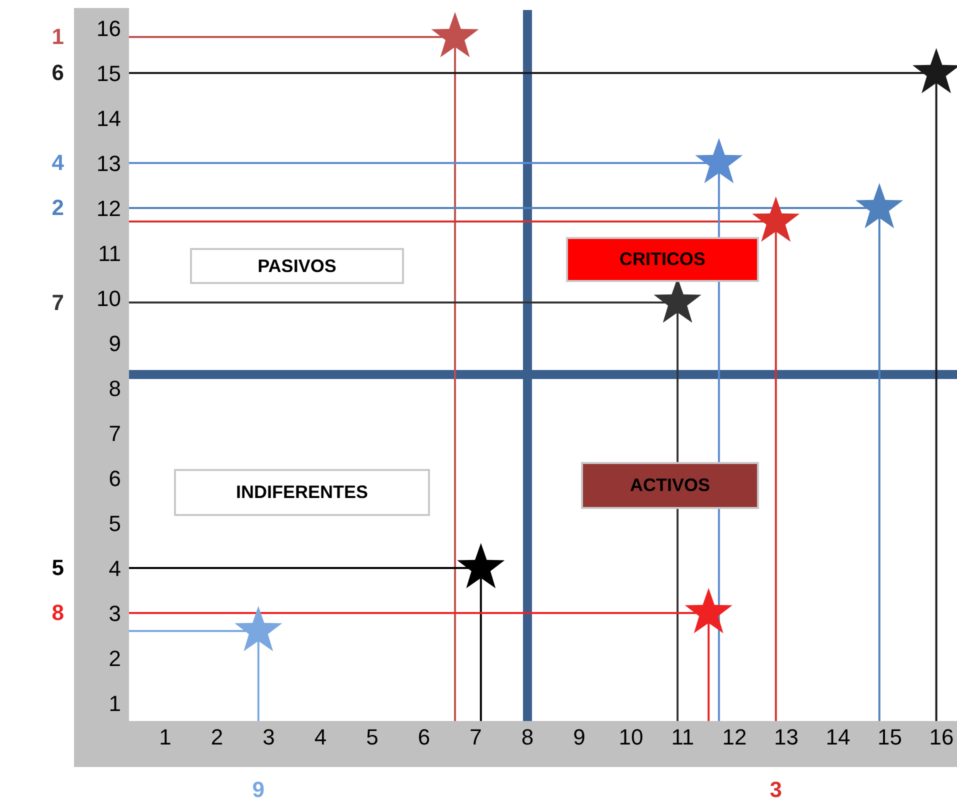 Image resolution: width=957 pixels, height=810 pixels. I want to click on x-tick-label: 12, so click(734, 737).